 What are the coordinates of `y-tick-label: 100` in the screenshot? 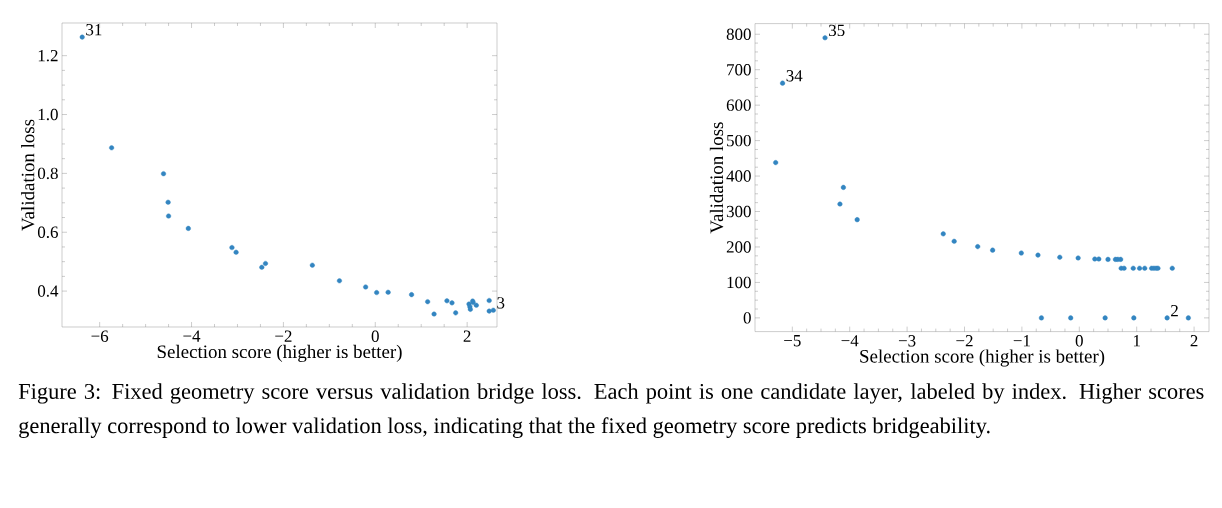 It's located at (739, 282).